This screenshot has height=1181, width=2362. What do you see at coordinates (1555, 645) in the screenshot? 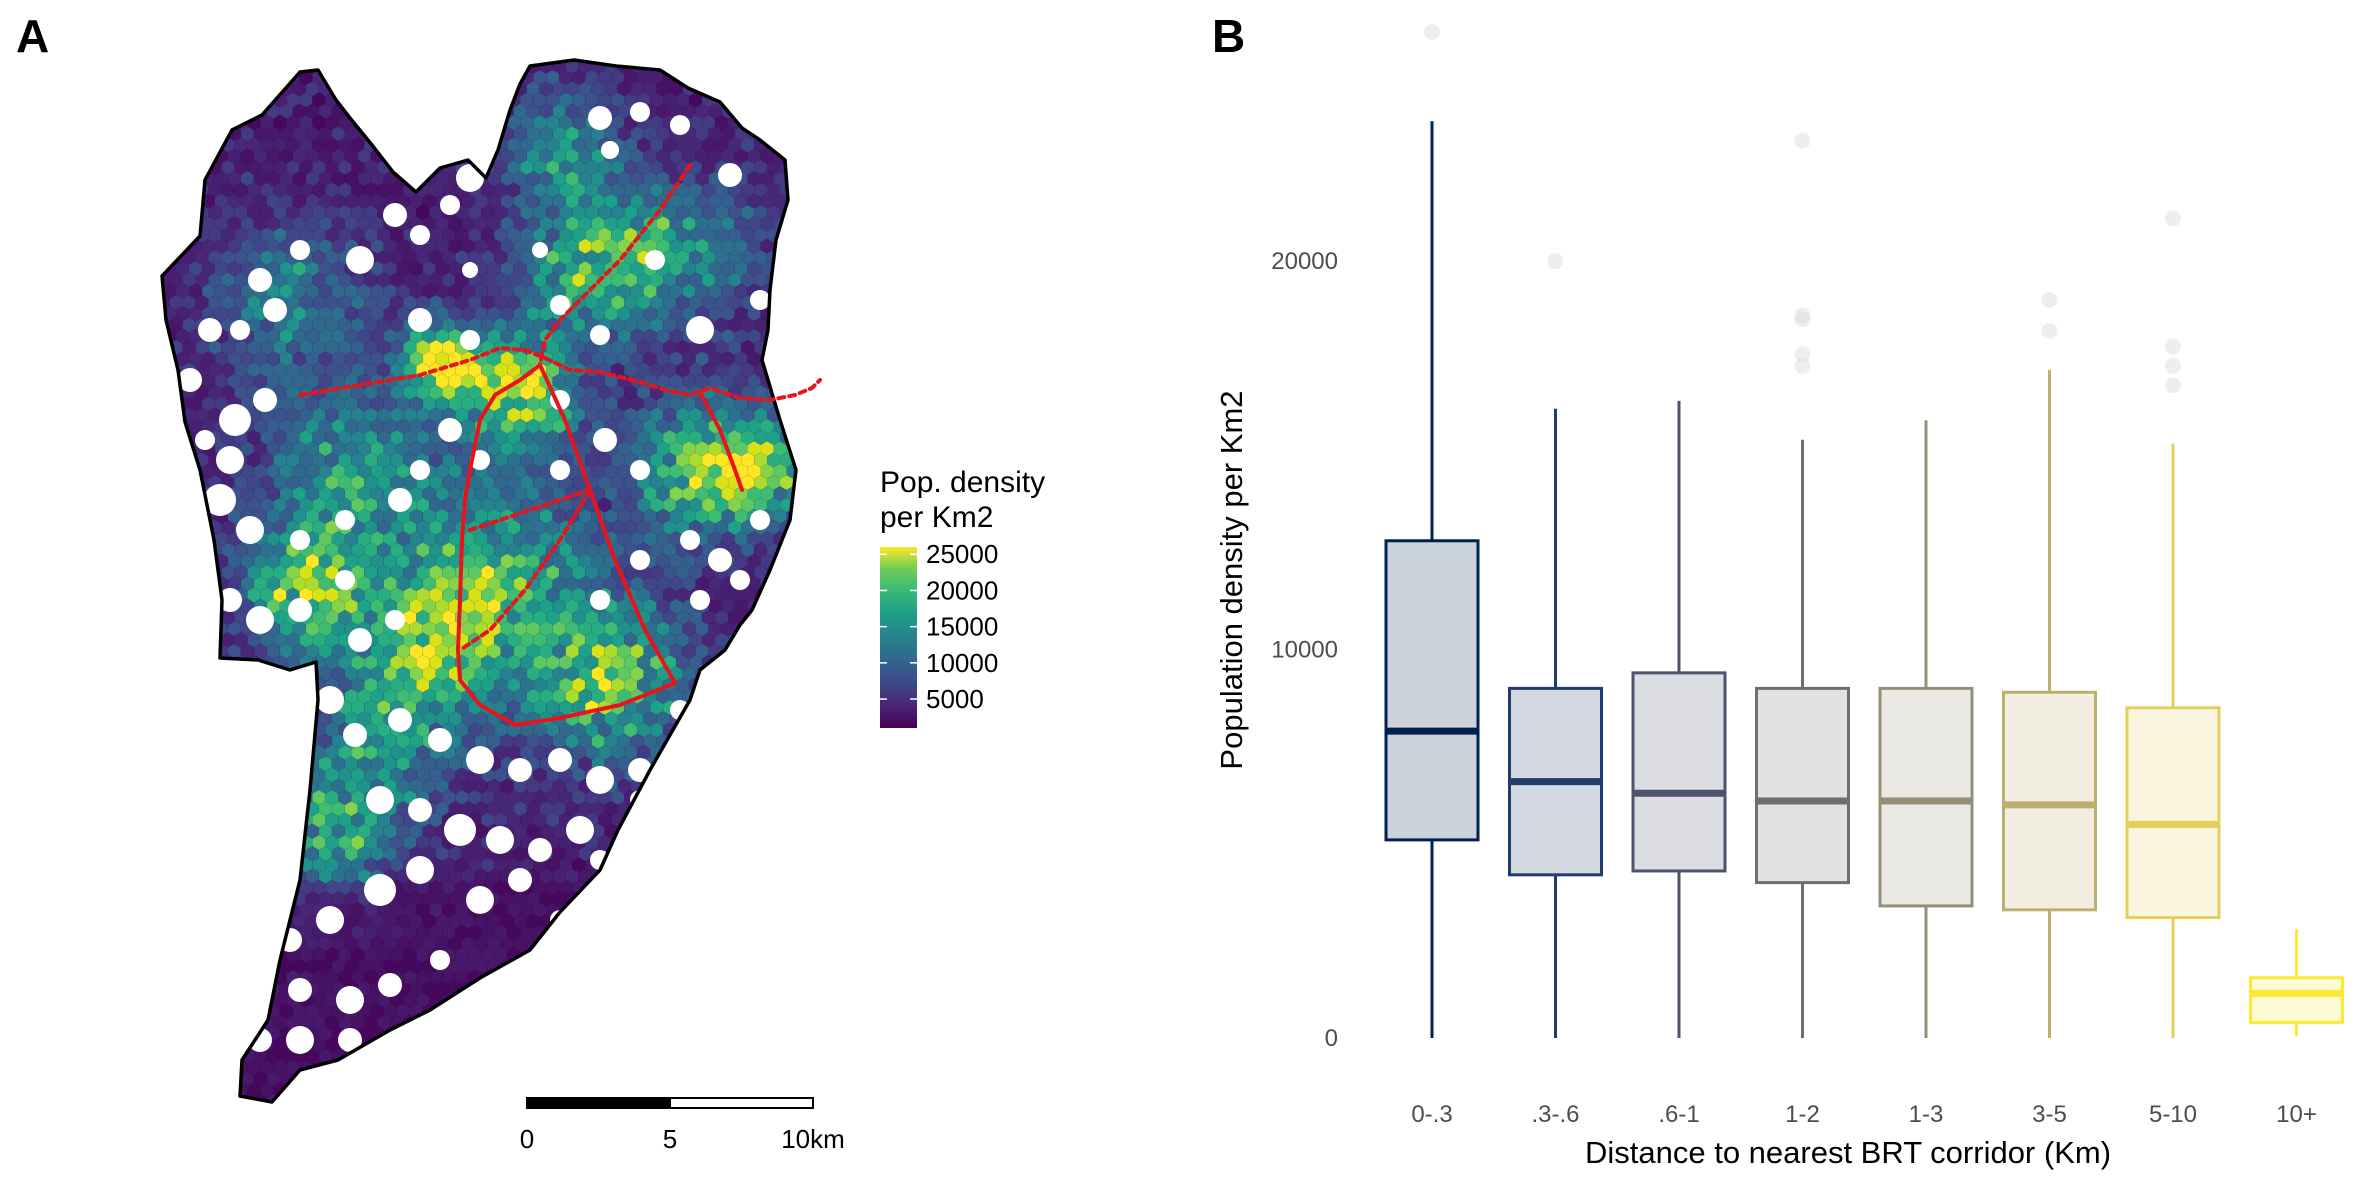
I see `box-.3-.6` at bounding box center [1555, 645].